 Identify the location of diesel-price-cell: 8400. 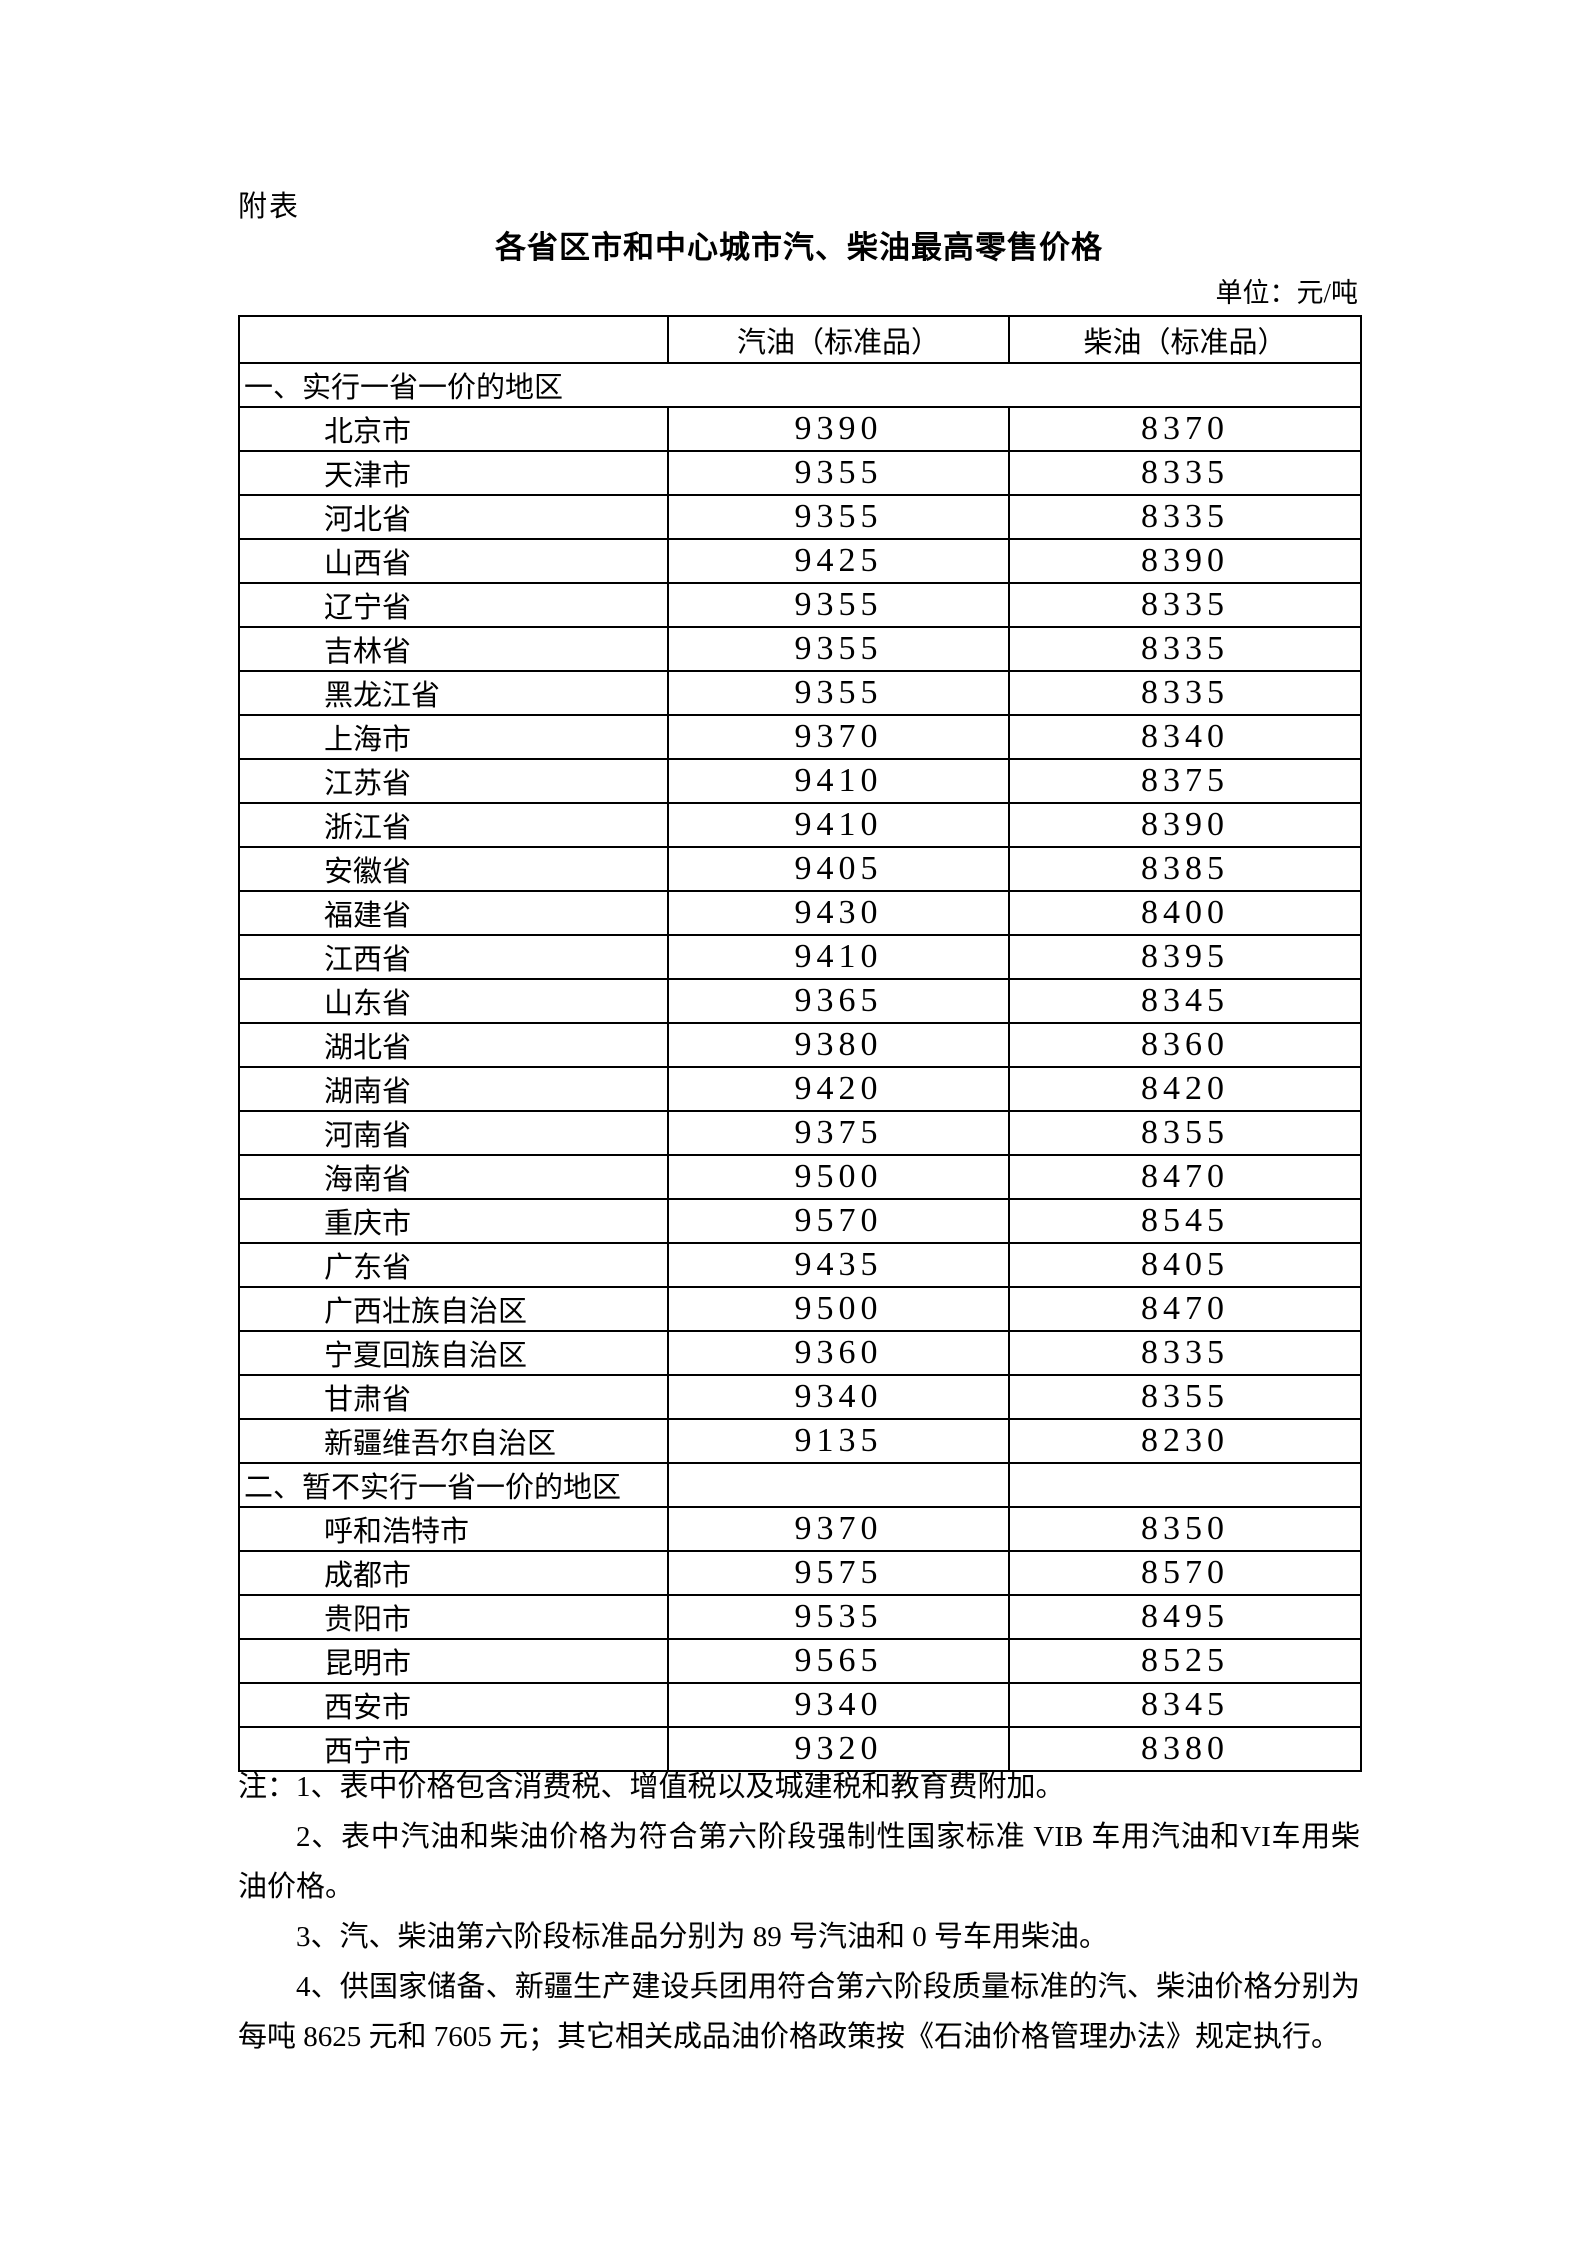
(1185, 913).